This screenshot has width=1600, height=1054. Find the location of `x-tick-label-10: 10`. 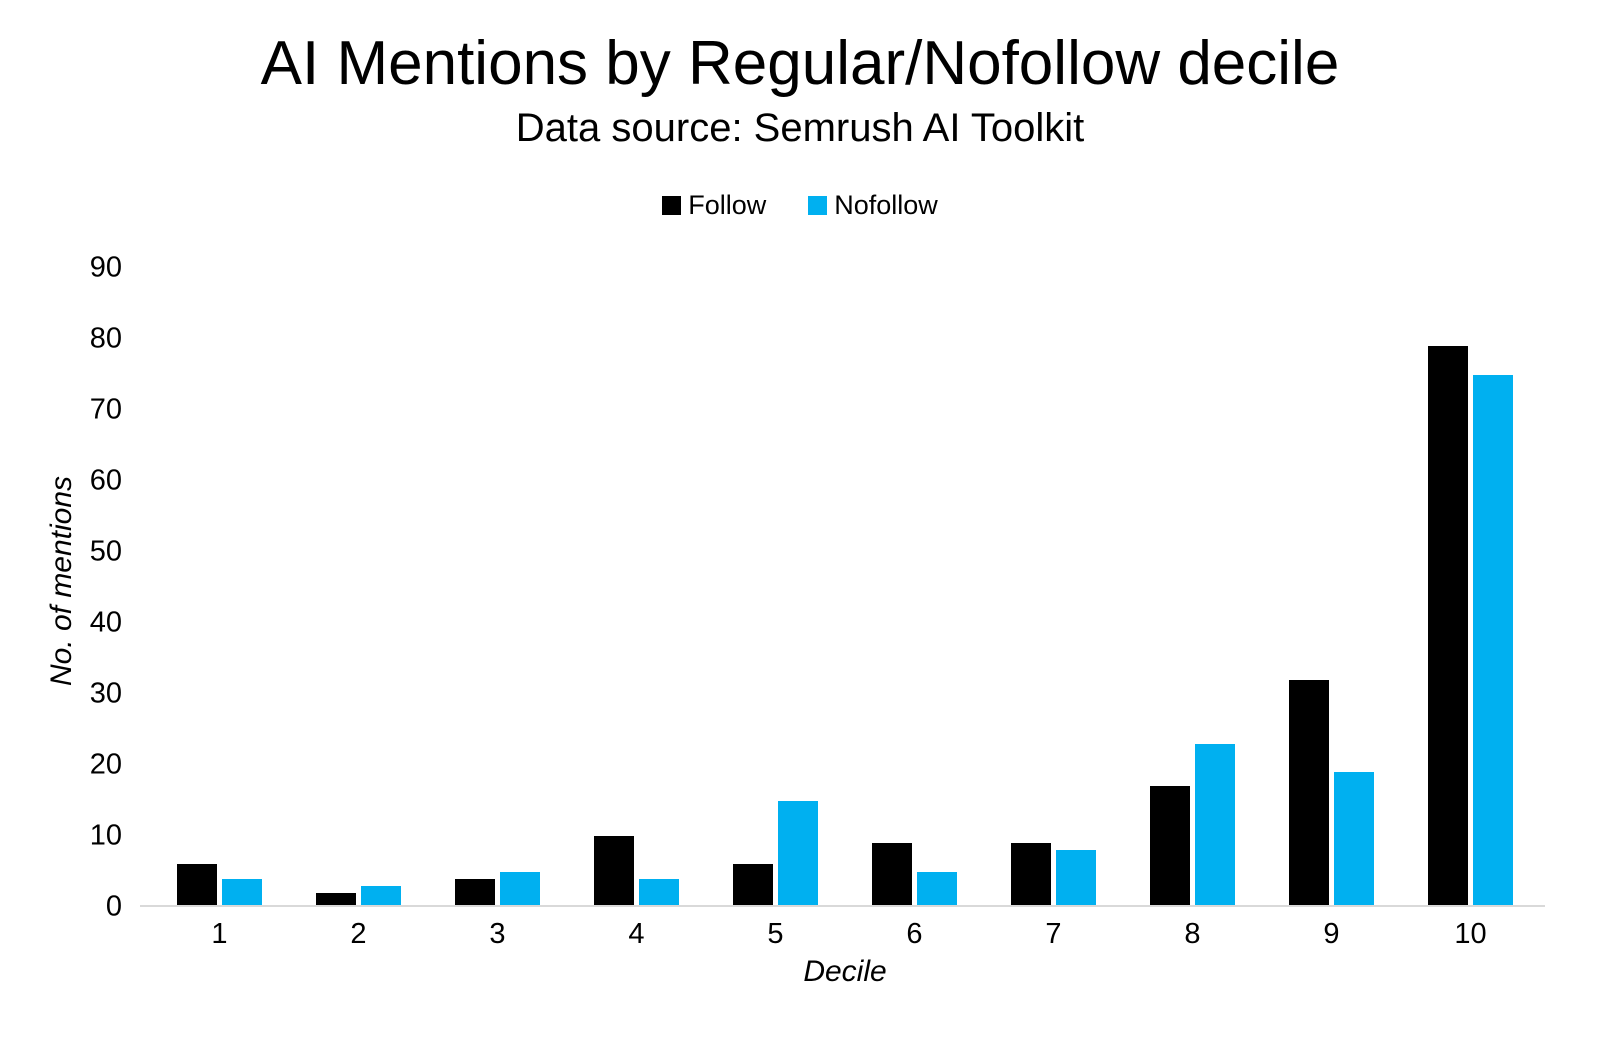

x-tick-label-10: 10 is located at coordinates (1470, 934).